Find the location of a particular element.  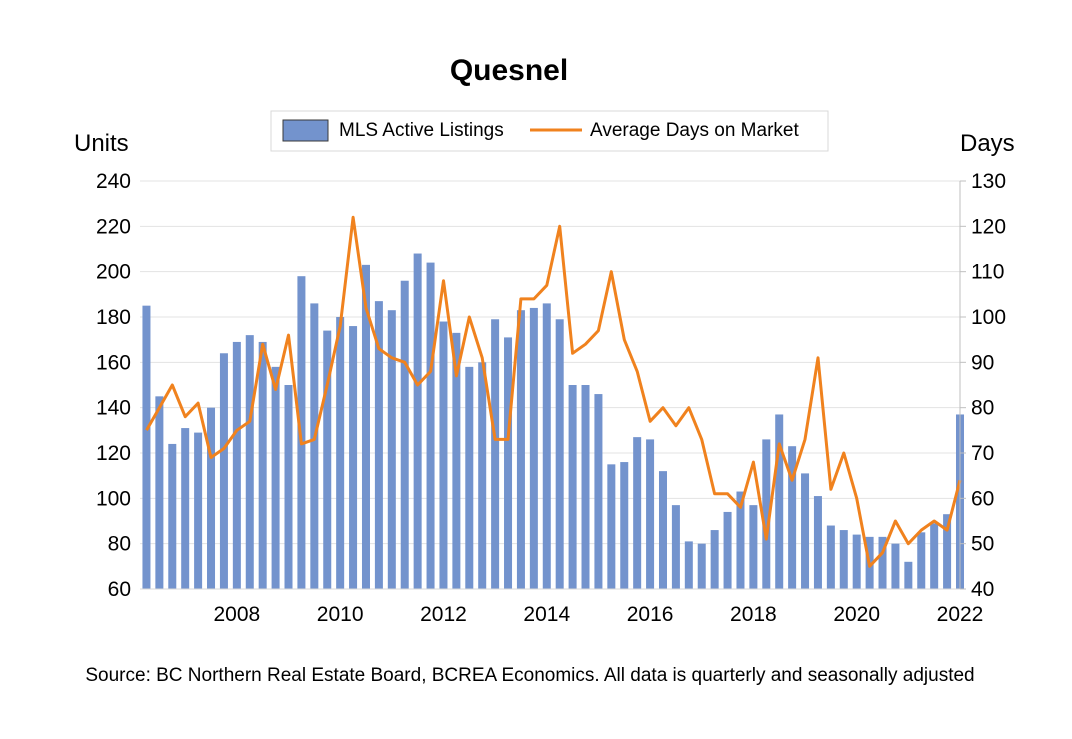

y-left-tick-label: 60 is located at coordinates (119, 589).